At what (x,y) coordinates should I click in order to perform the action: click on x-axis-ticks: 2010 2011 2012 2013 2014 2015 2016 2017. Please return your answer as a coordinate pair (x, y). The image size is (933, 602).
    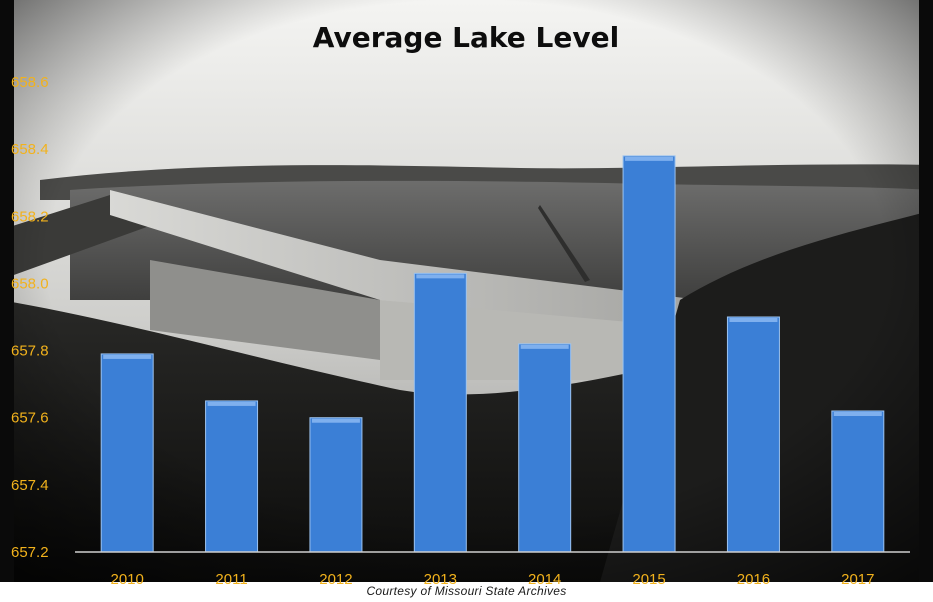
    Looking at the image, I should click on (493, 579).